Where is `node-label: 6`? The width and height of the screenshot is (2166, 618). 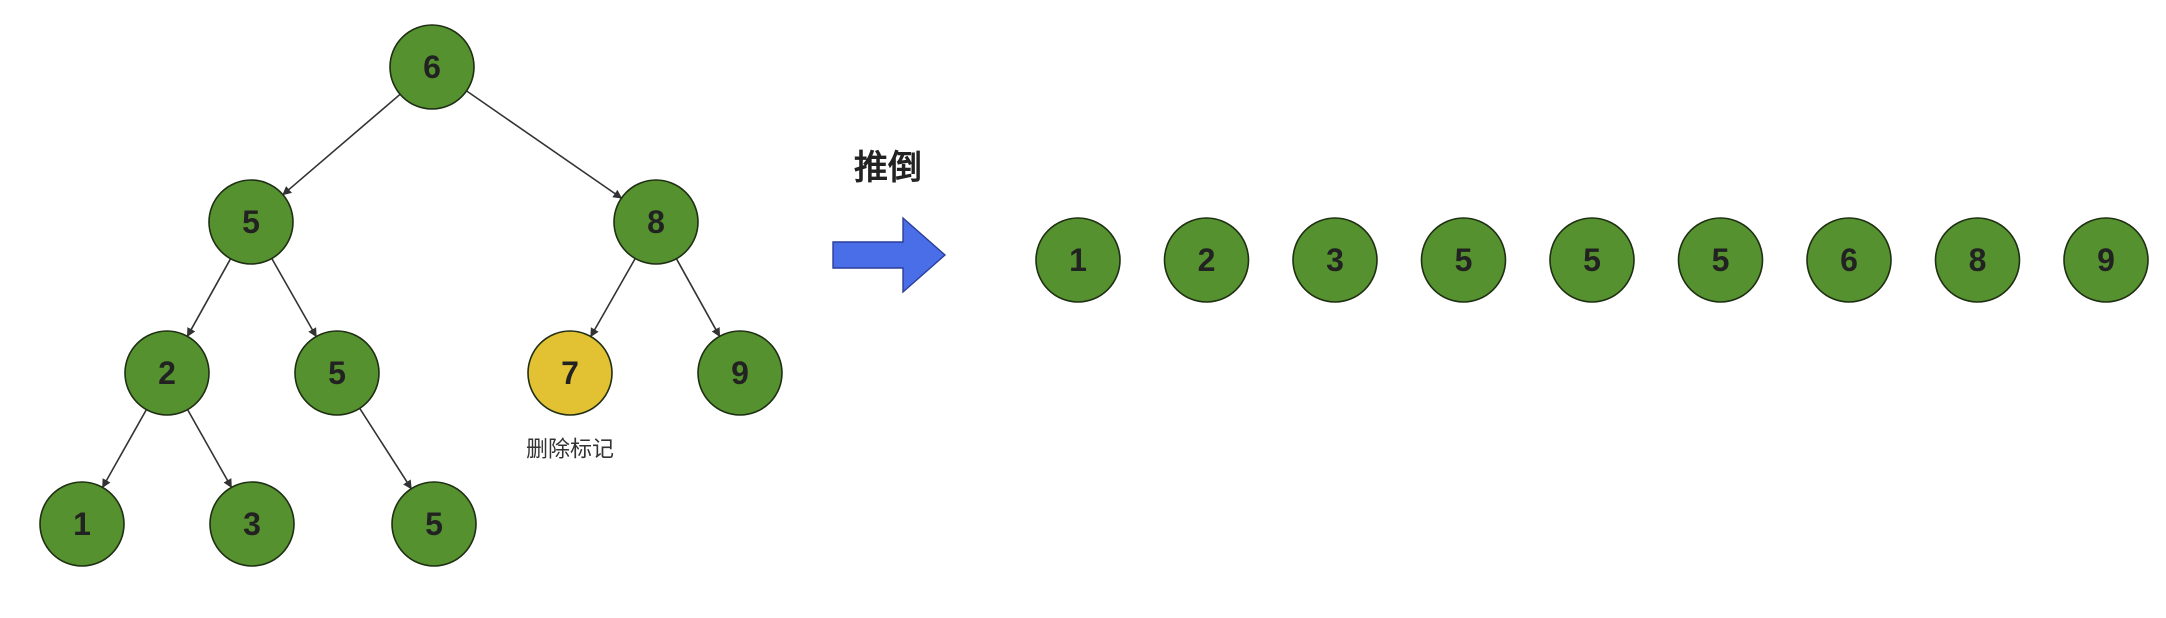 node-label: 6 is located at coordinates (432, 67).